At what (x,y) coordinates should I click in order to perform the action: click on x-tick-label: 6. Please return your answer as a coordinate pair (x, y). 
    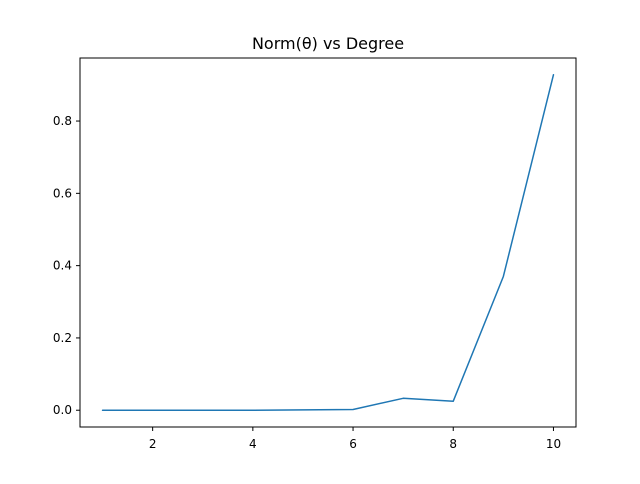
    Looking at the image, I should click on (353, 444).